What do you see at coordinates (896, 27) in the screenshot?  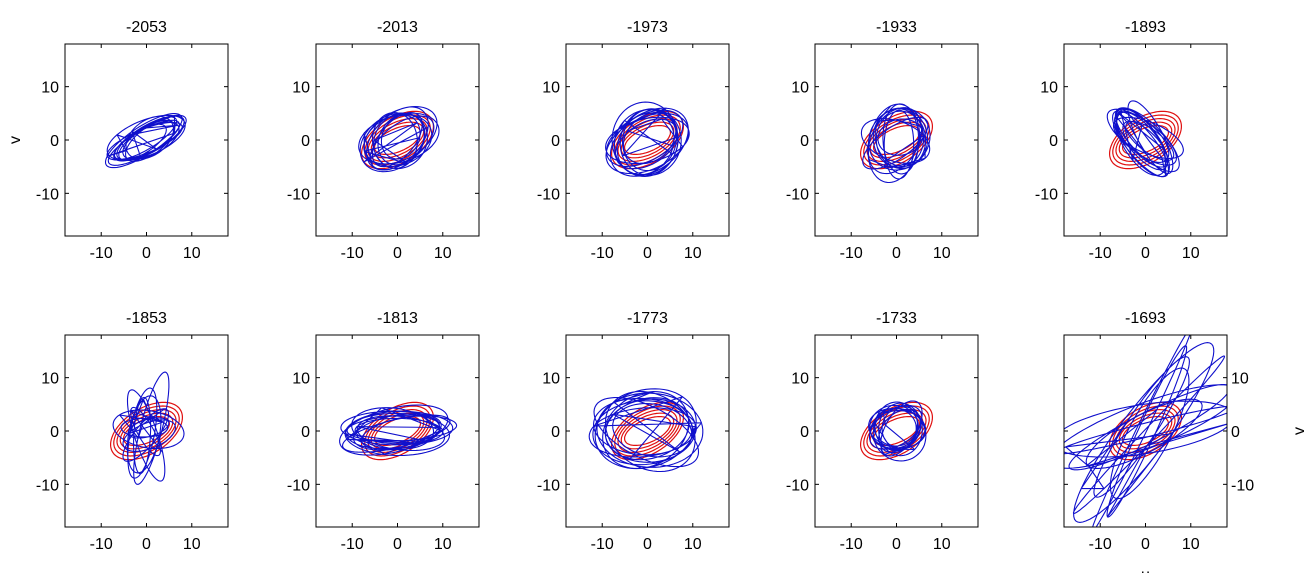 I see `subplot-title: -1933` at bounding box center [896, 27].